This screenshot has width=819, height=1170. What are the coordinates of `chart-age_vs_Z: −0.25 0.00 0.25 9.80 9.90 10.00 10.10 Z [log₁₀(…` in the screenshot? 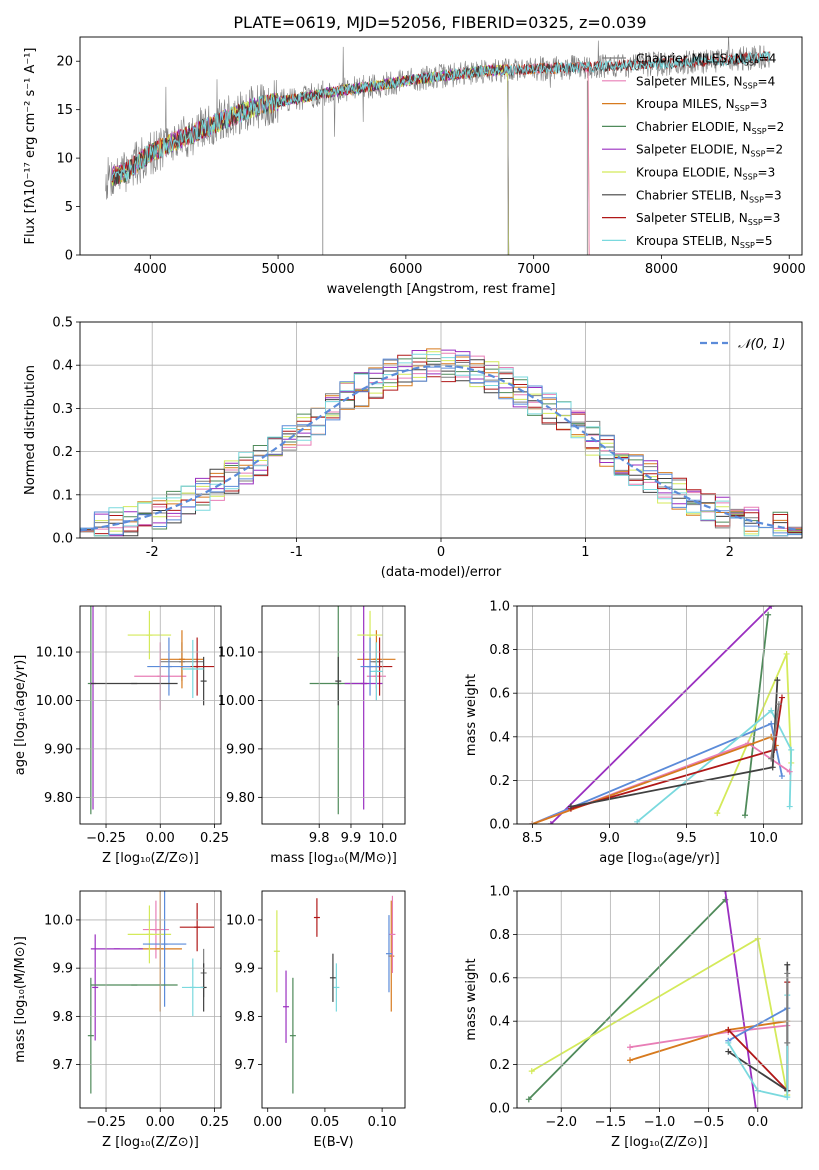 It's located at (121, 735).